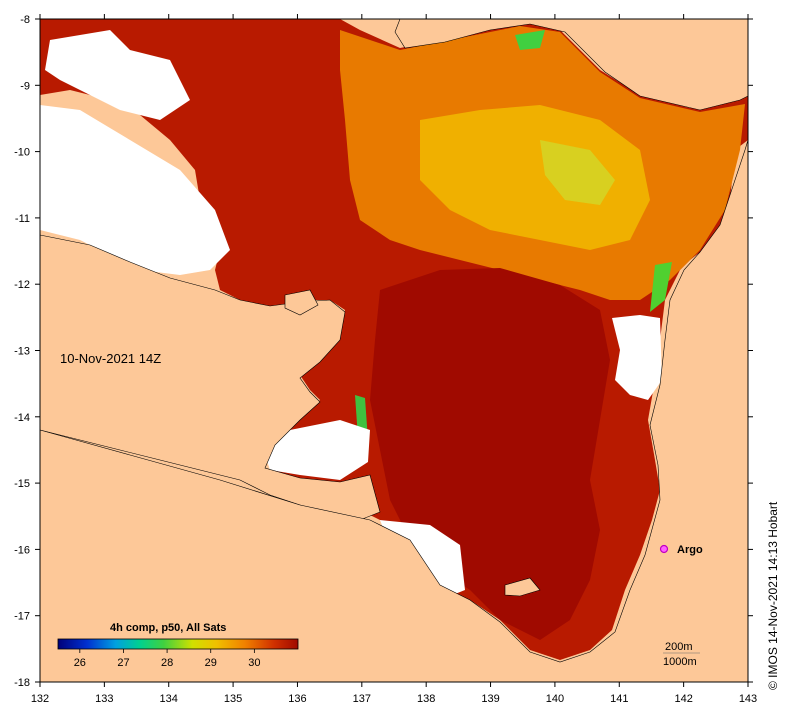  Describe the element at coordinates (535, 177) in the screenshot. I see `sst-yellow-patch` at that location.